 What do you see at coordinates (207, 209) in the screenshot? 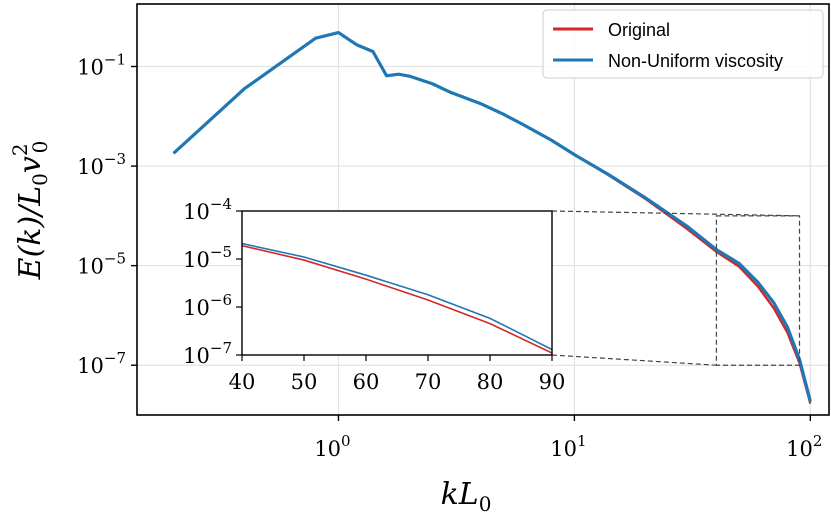
I see `inset-y-tick-label: 10⁻⁴` at bounding box center [207, 209].